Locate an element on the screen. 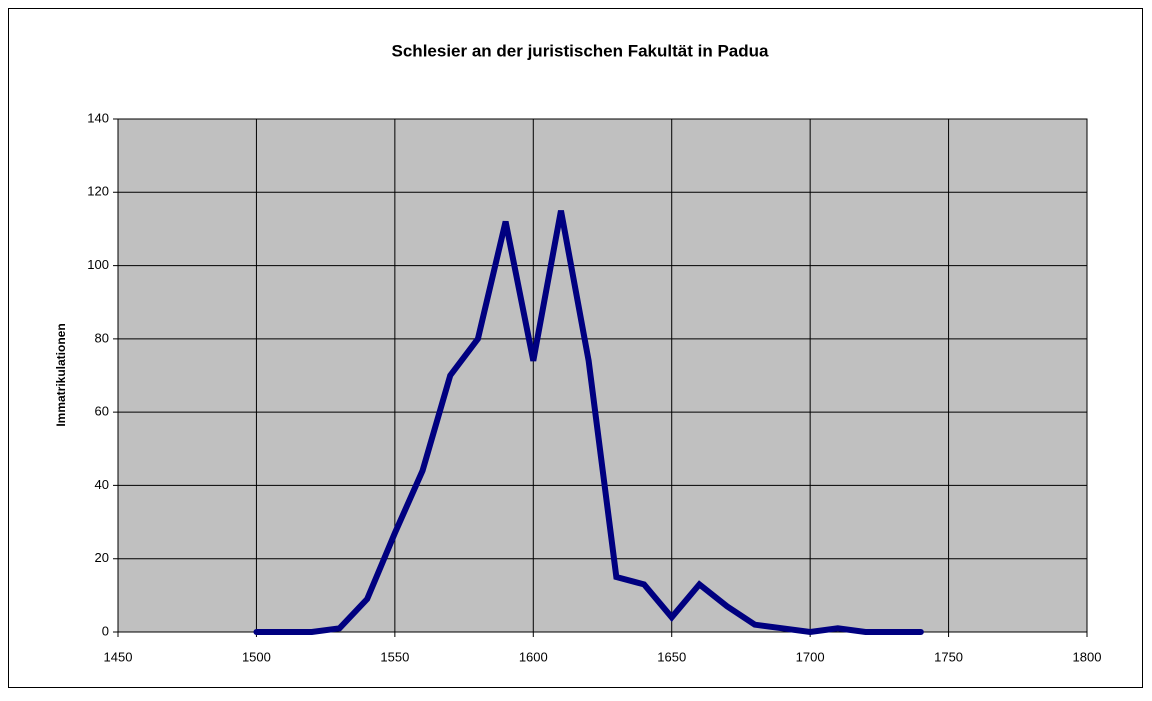 The image size is (1152, 701). y-tick-label: 120 is located at coordinates (98, 191).